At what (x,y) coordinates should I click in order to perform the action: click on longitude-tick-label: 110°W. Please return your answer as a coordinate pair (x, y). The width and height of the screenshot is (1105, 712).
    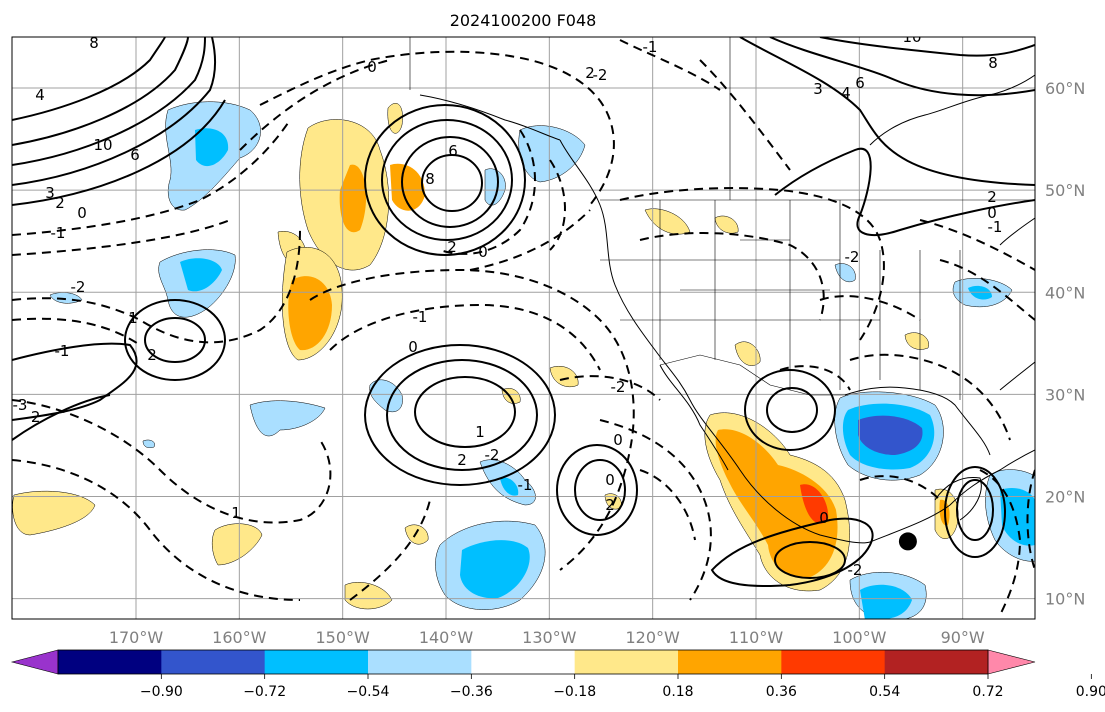
    Looking at the image, I should click on (756, 637).